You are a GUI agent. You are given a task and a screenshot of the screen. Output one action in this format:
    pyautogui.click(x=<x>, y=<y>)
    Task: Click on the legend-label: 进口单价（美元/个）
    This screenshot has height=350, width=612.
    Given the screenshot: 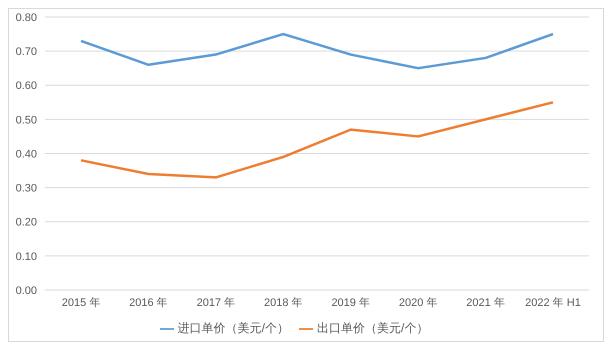 What is the action you would take?
    pyautogui.click(x=233, y=328)
    